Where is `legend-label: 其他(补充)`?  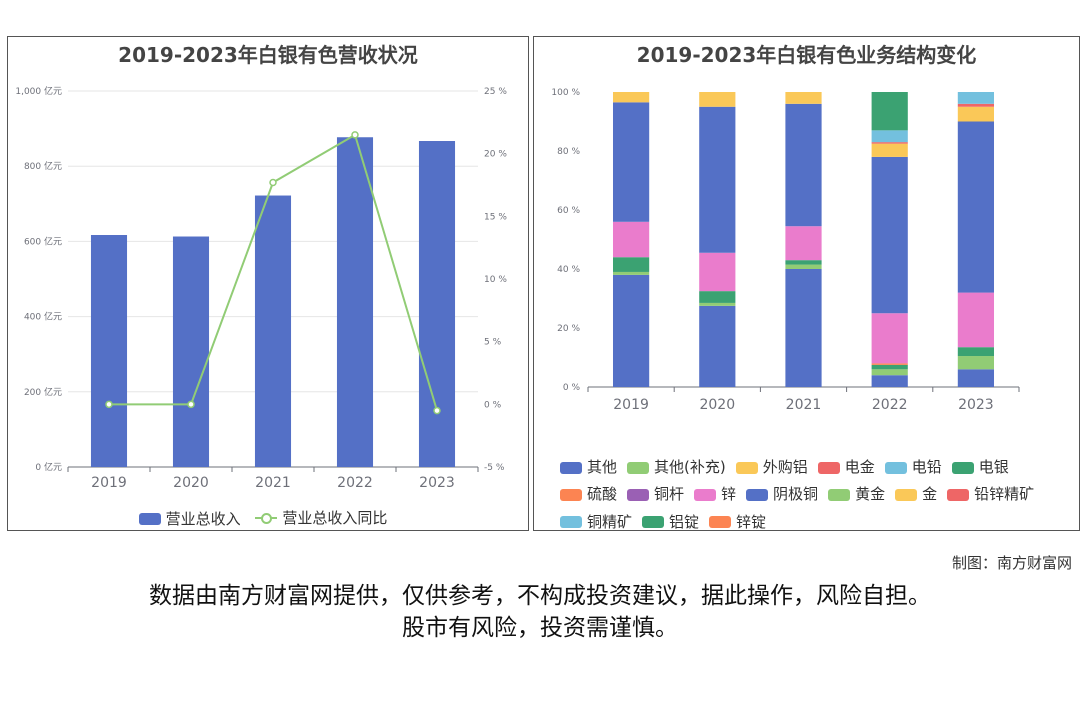 legend-label: 其他(补充) is located at coordinates (690, 467).